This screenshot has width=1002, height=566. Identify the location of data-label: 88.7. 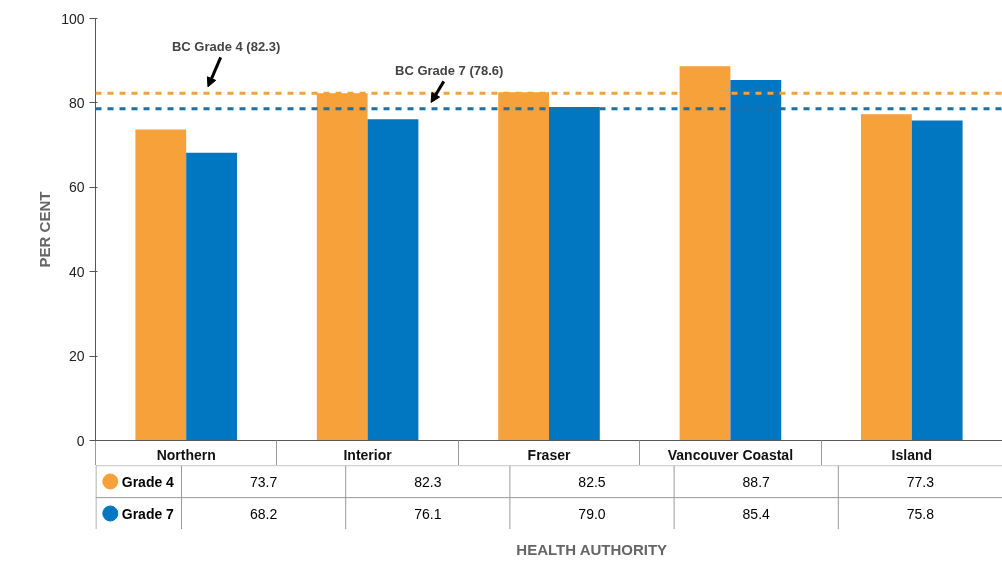
(756, 481).